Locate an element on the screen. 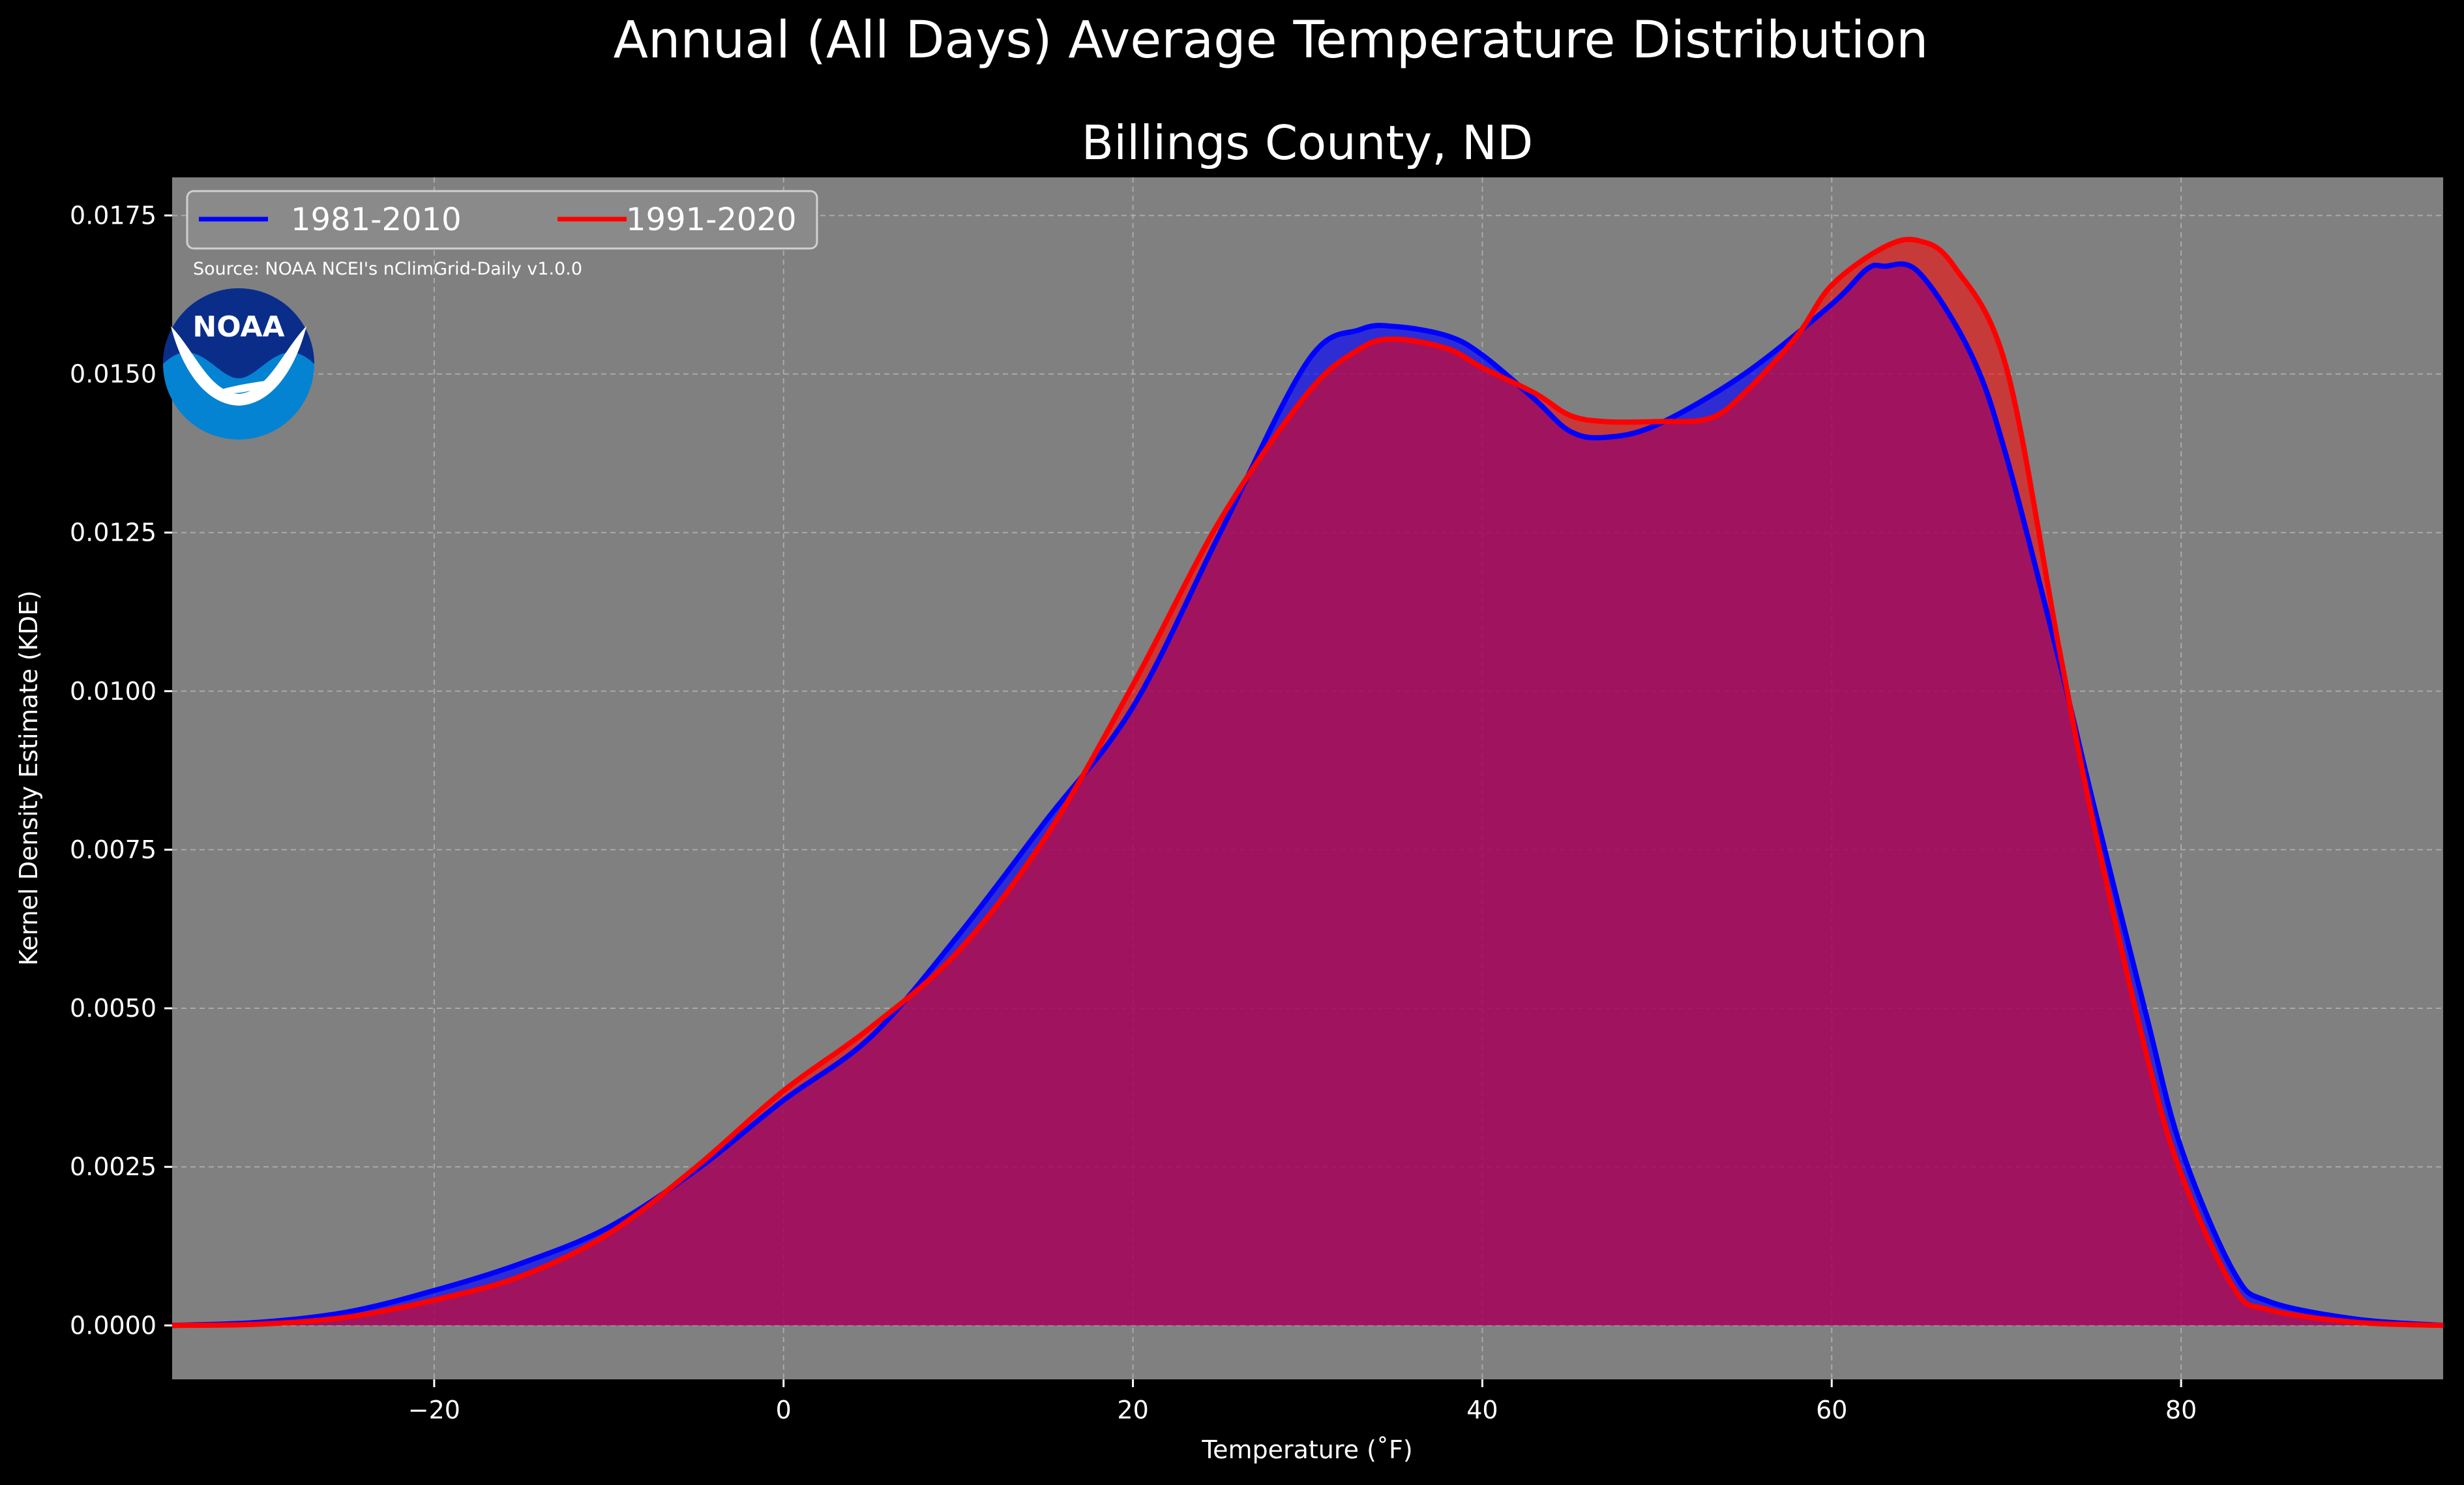 The image size is (2464, 1485). noaa-logo-bird-wing is located at coordinates (238, 366).